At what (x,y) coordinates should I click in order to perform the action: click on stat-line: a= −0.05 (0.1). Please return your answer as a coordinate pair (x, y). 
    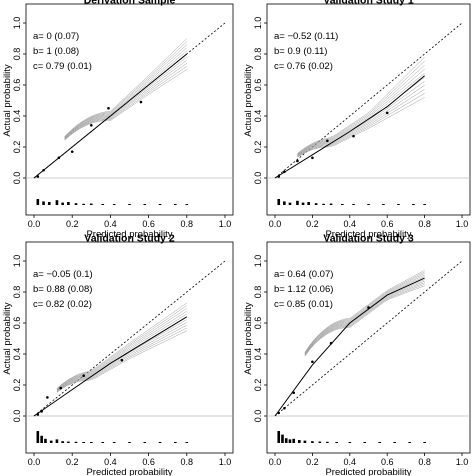
    Looking at the image, I should click on (63, 274).